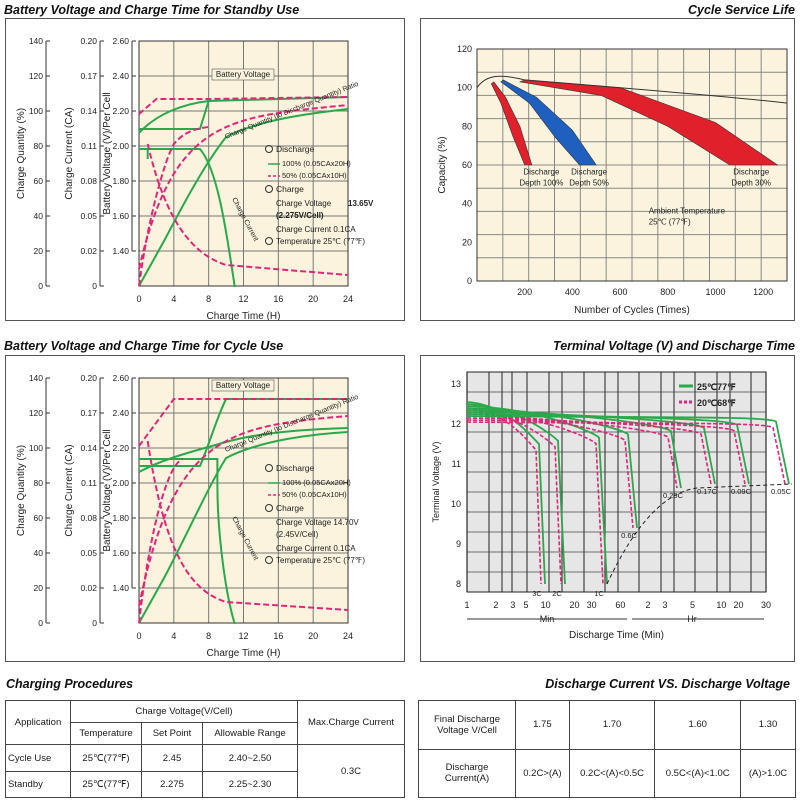  Describe the element at coordinates (707, 491) in the screenshot. I see `discharge-rate-label: 0.17C` at that location.